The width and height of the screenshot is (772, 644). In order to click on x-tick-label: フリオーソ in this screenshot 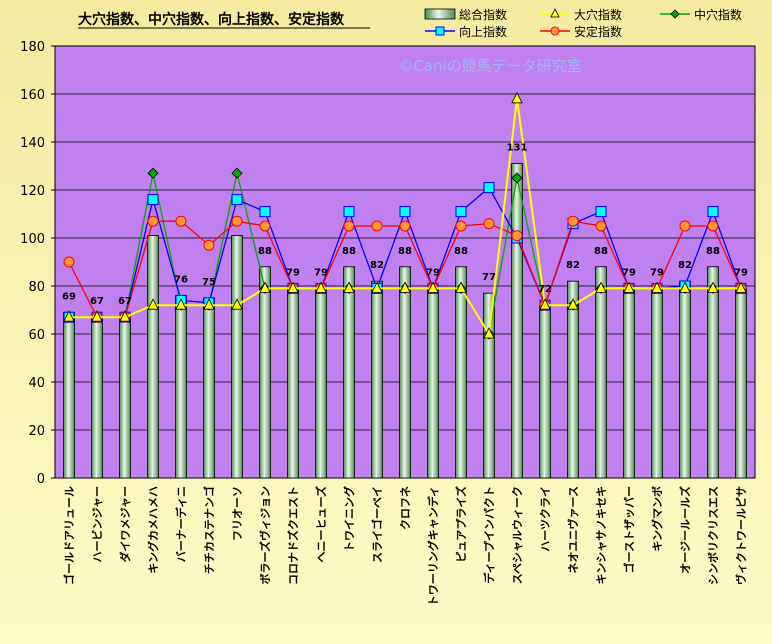, I will do `click(237, 513)`.